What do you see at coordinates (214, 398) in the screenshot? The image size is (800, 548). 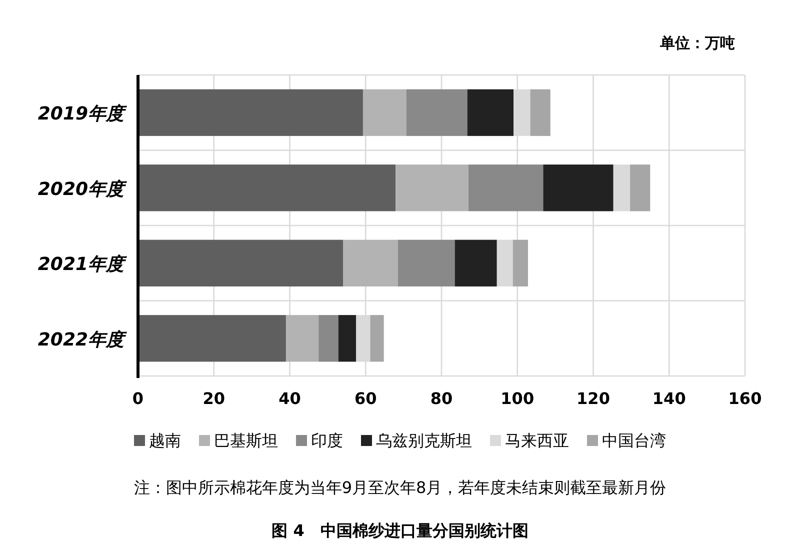 I see `x-tick-label: 20` at bounding box center [214, 398].